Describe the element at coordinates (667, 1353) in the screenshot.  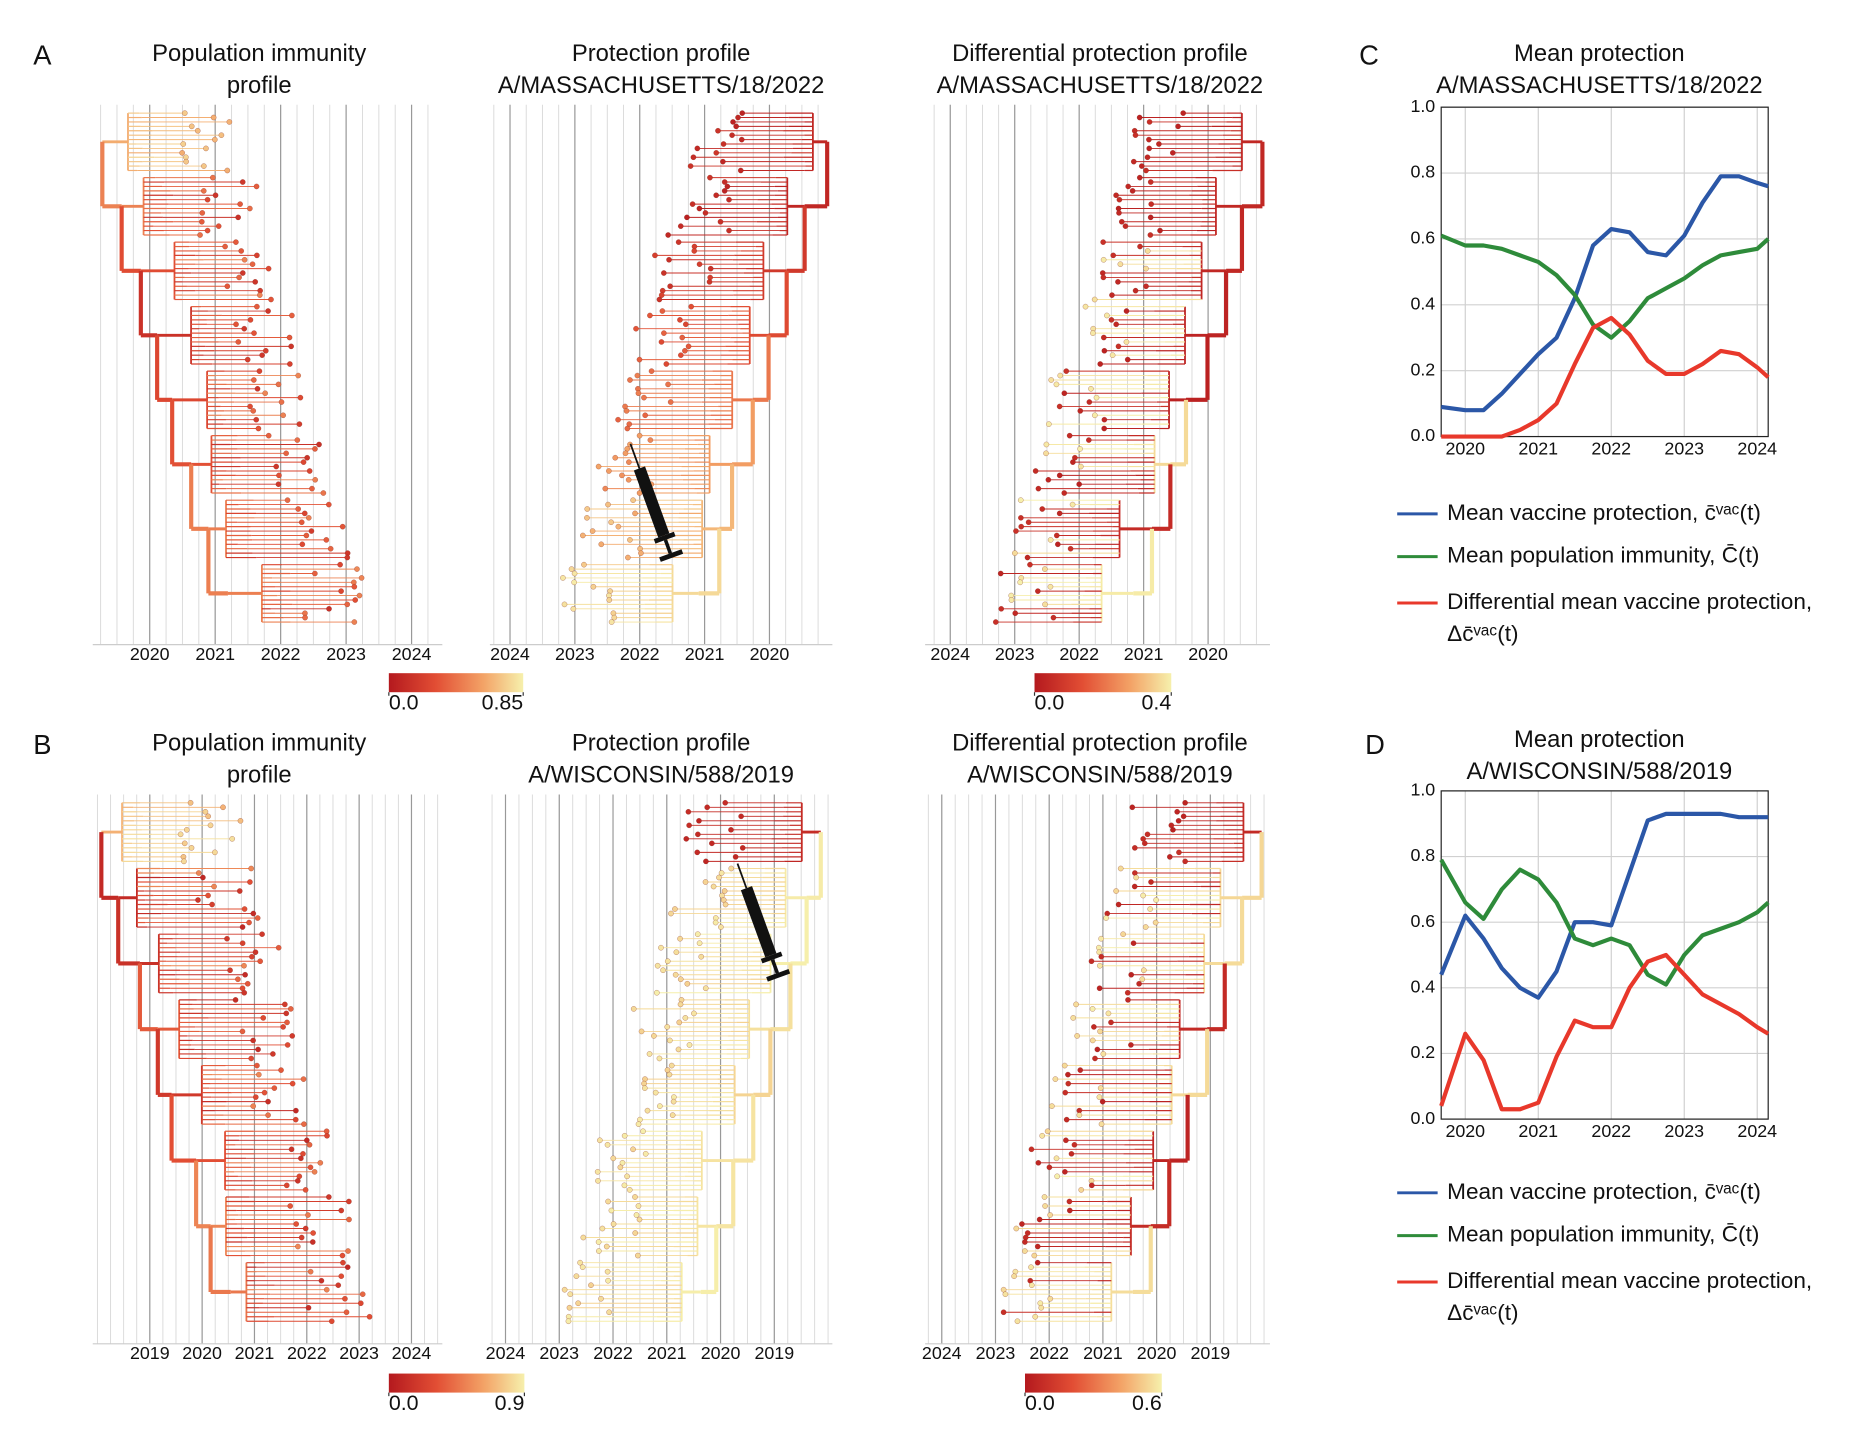
I see `x-tick-label: 2021` at that location.